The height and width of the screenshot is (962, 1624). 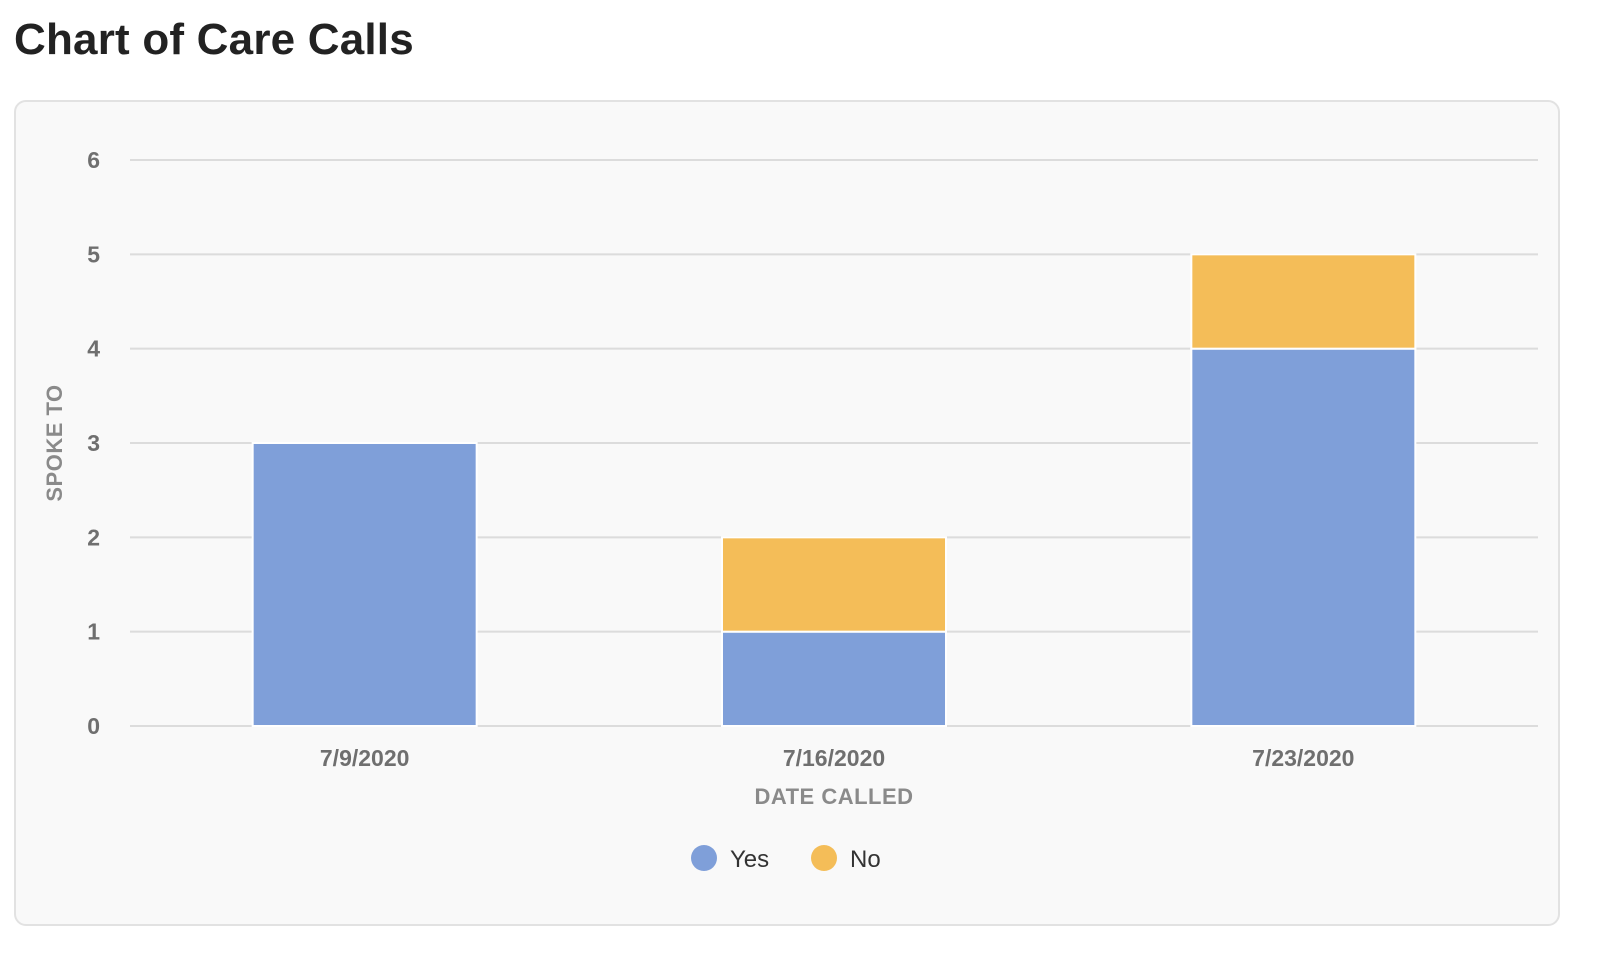 I want to click on y-tick-label: 3, so click(x=93, y=443).